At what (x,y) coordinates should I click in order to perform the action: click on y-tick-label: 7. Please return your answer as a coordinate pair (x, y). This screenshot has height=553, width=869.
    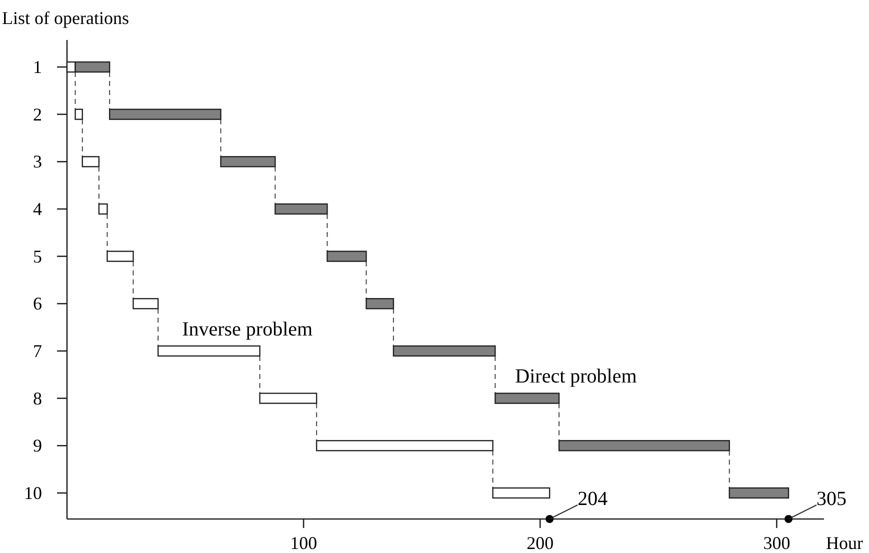
    Looking at the image, I should click on (37, 350).